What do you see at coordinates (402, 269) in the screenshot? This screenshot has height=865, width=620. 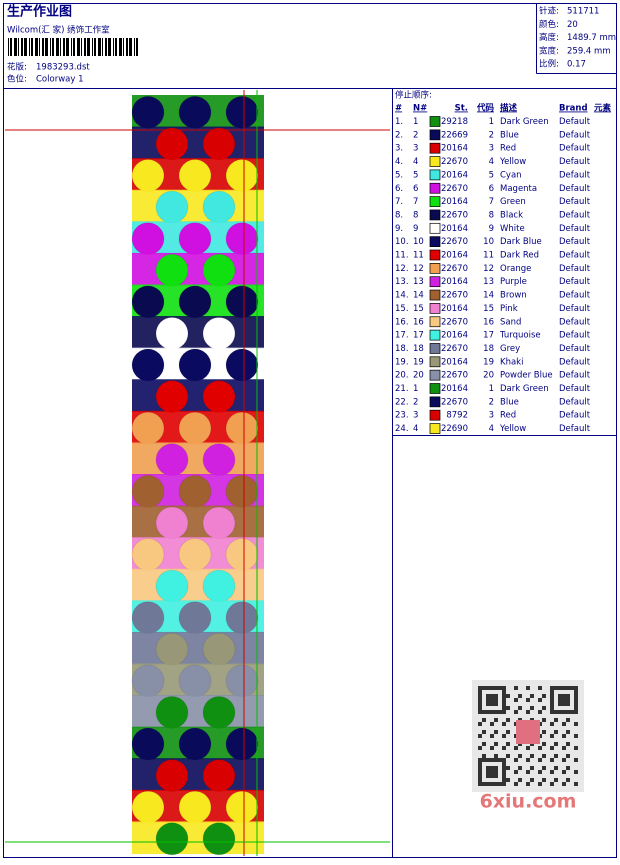 I see `row-number: 12.` at bounding box center [402, 269].